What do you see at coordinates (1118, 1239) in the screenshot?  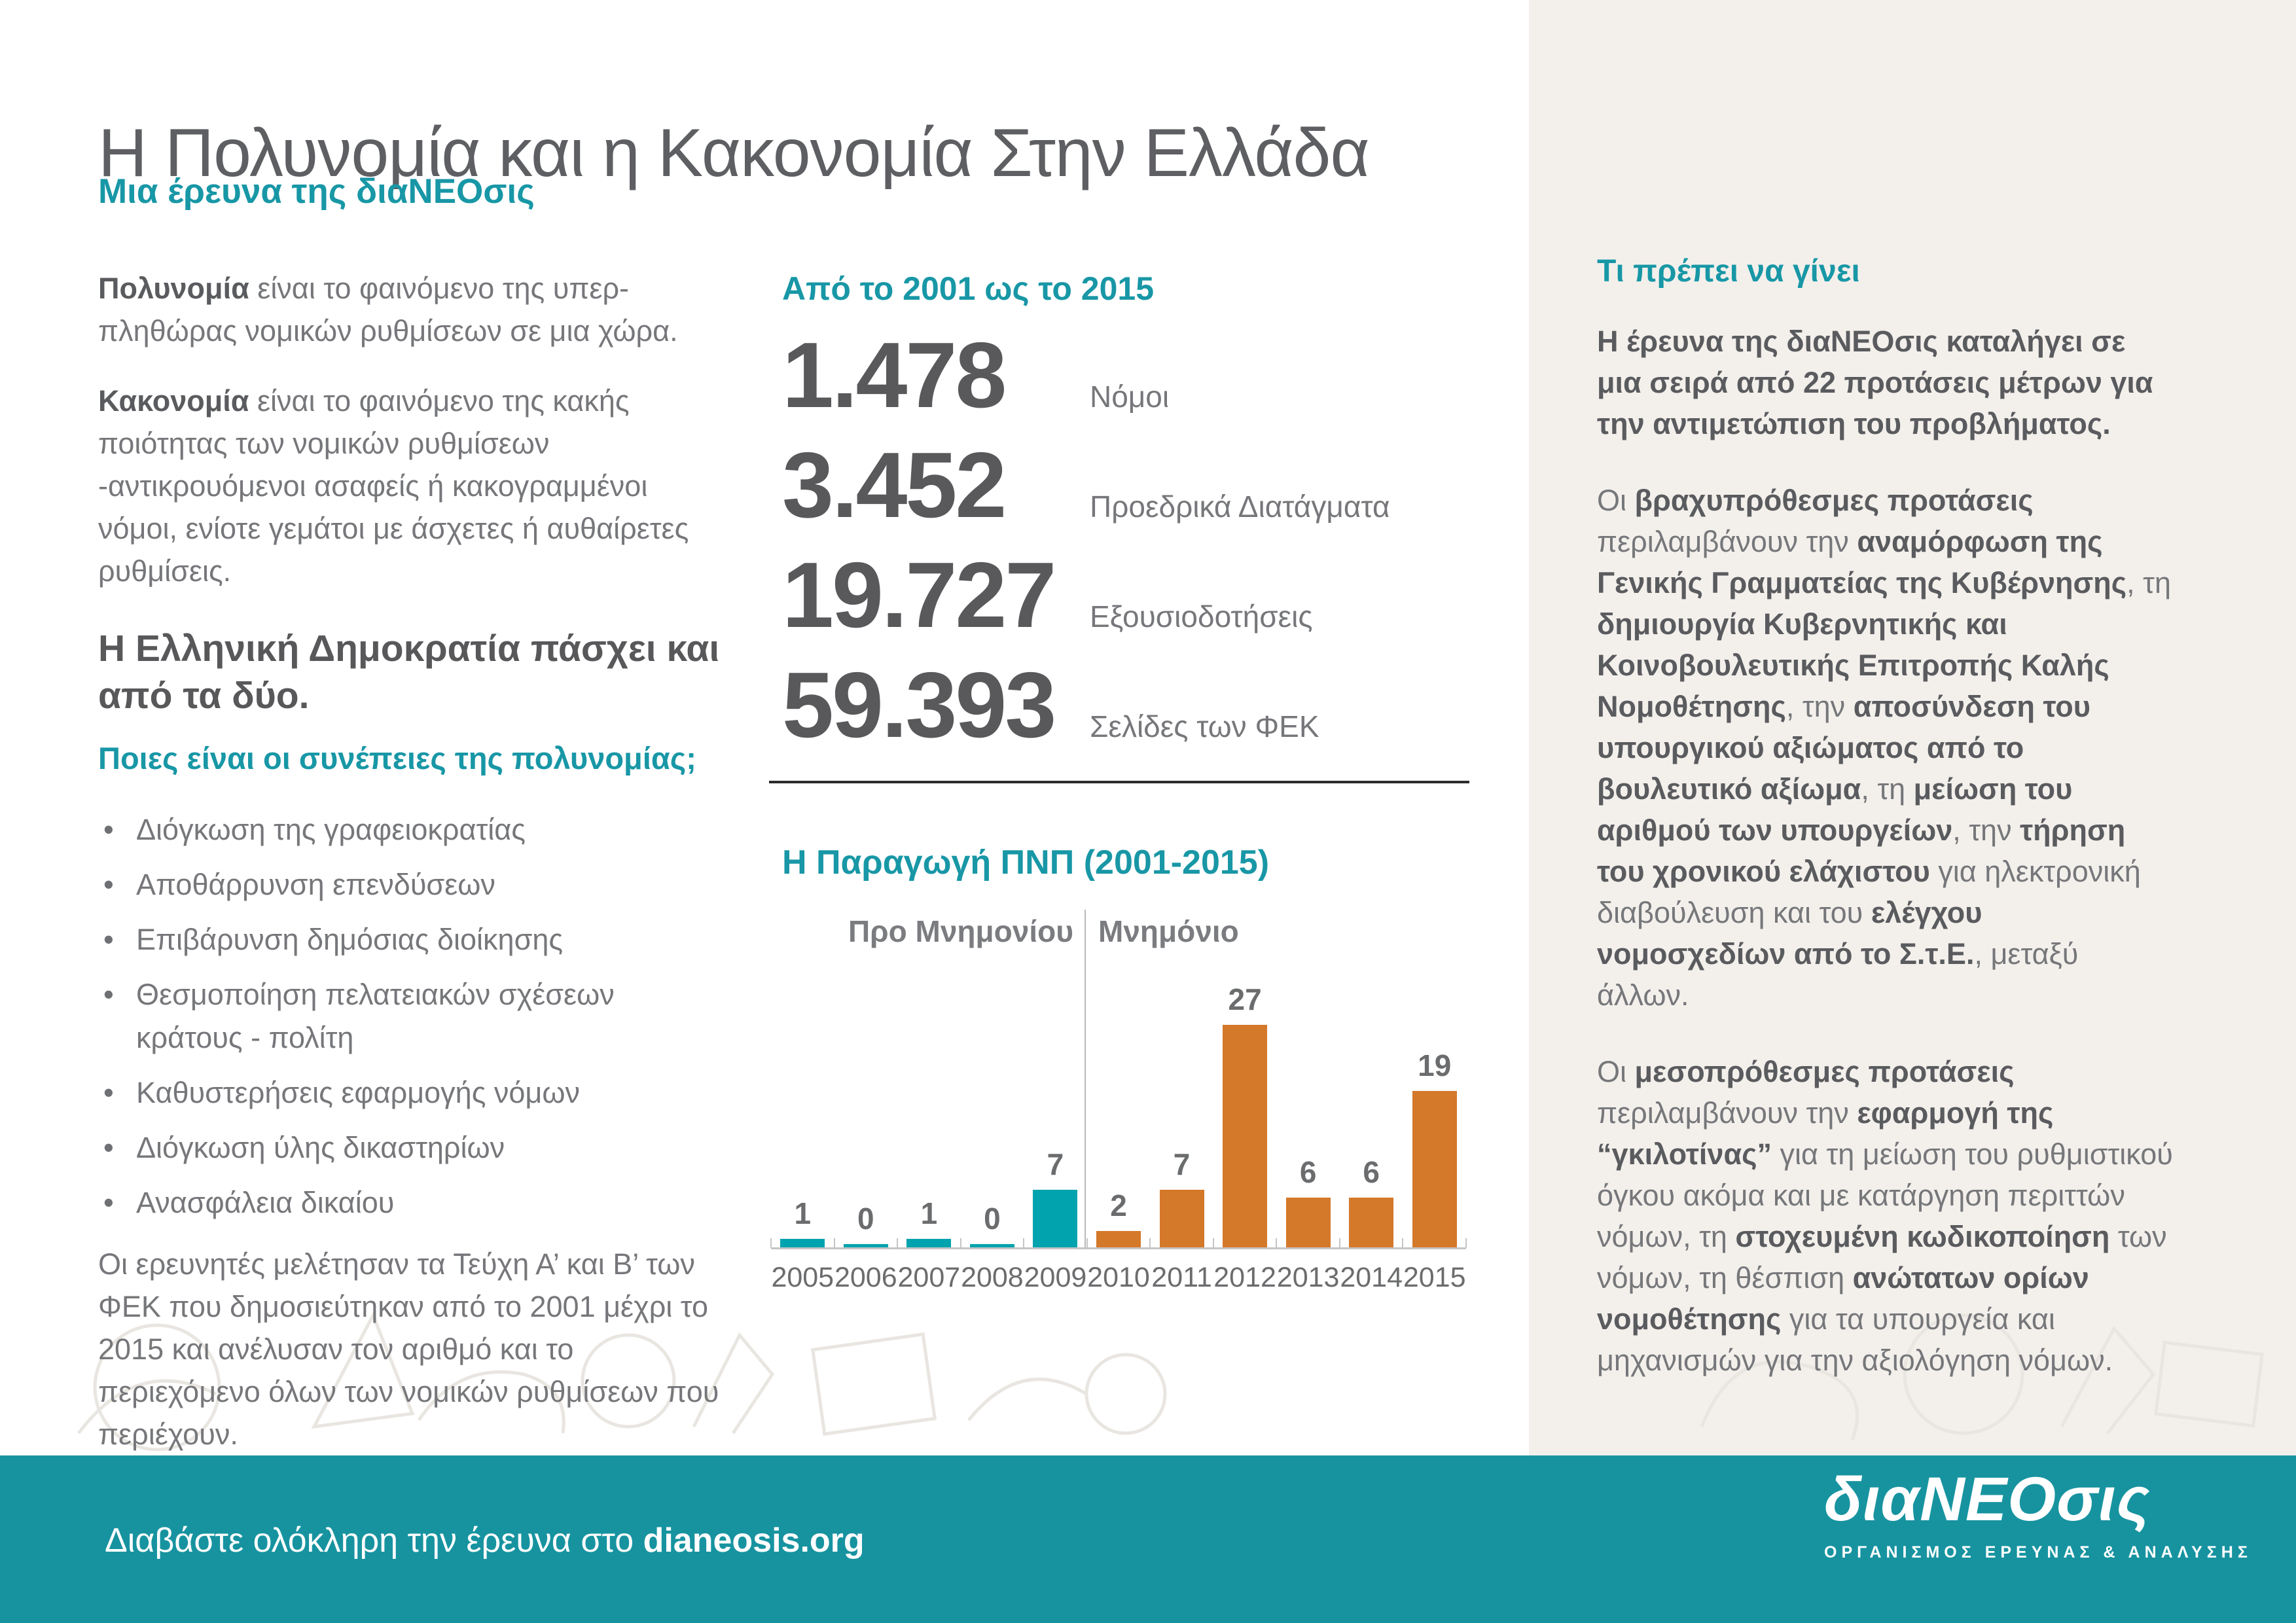 I see `bar-2010` at bounding box center [1118, 1239].